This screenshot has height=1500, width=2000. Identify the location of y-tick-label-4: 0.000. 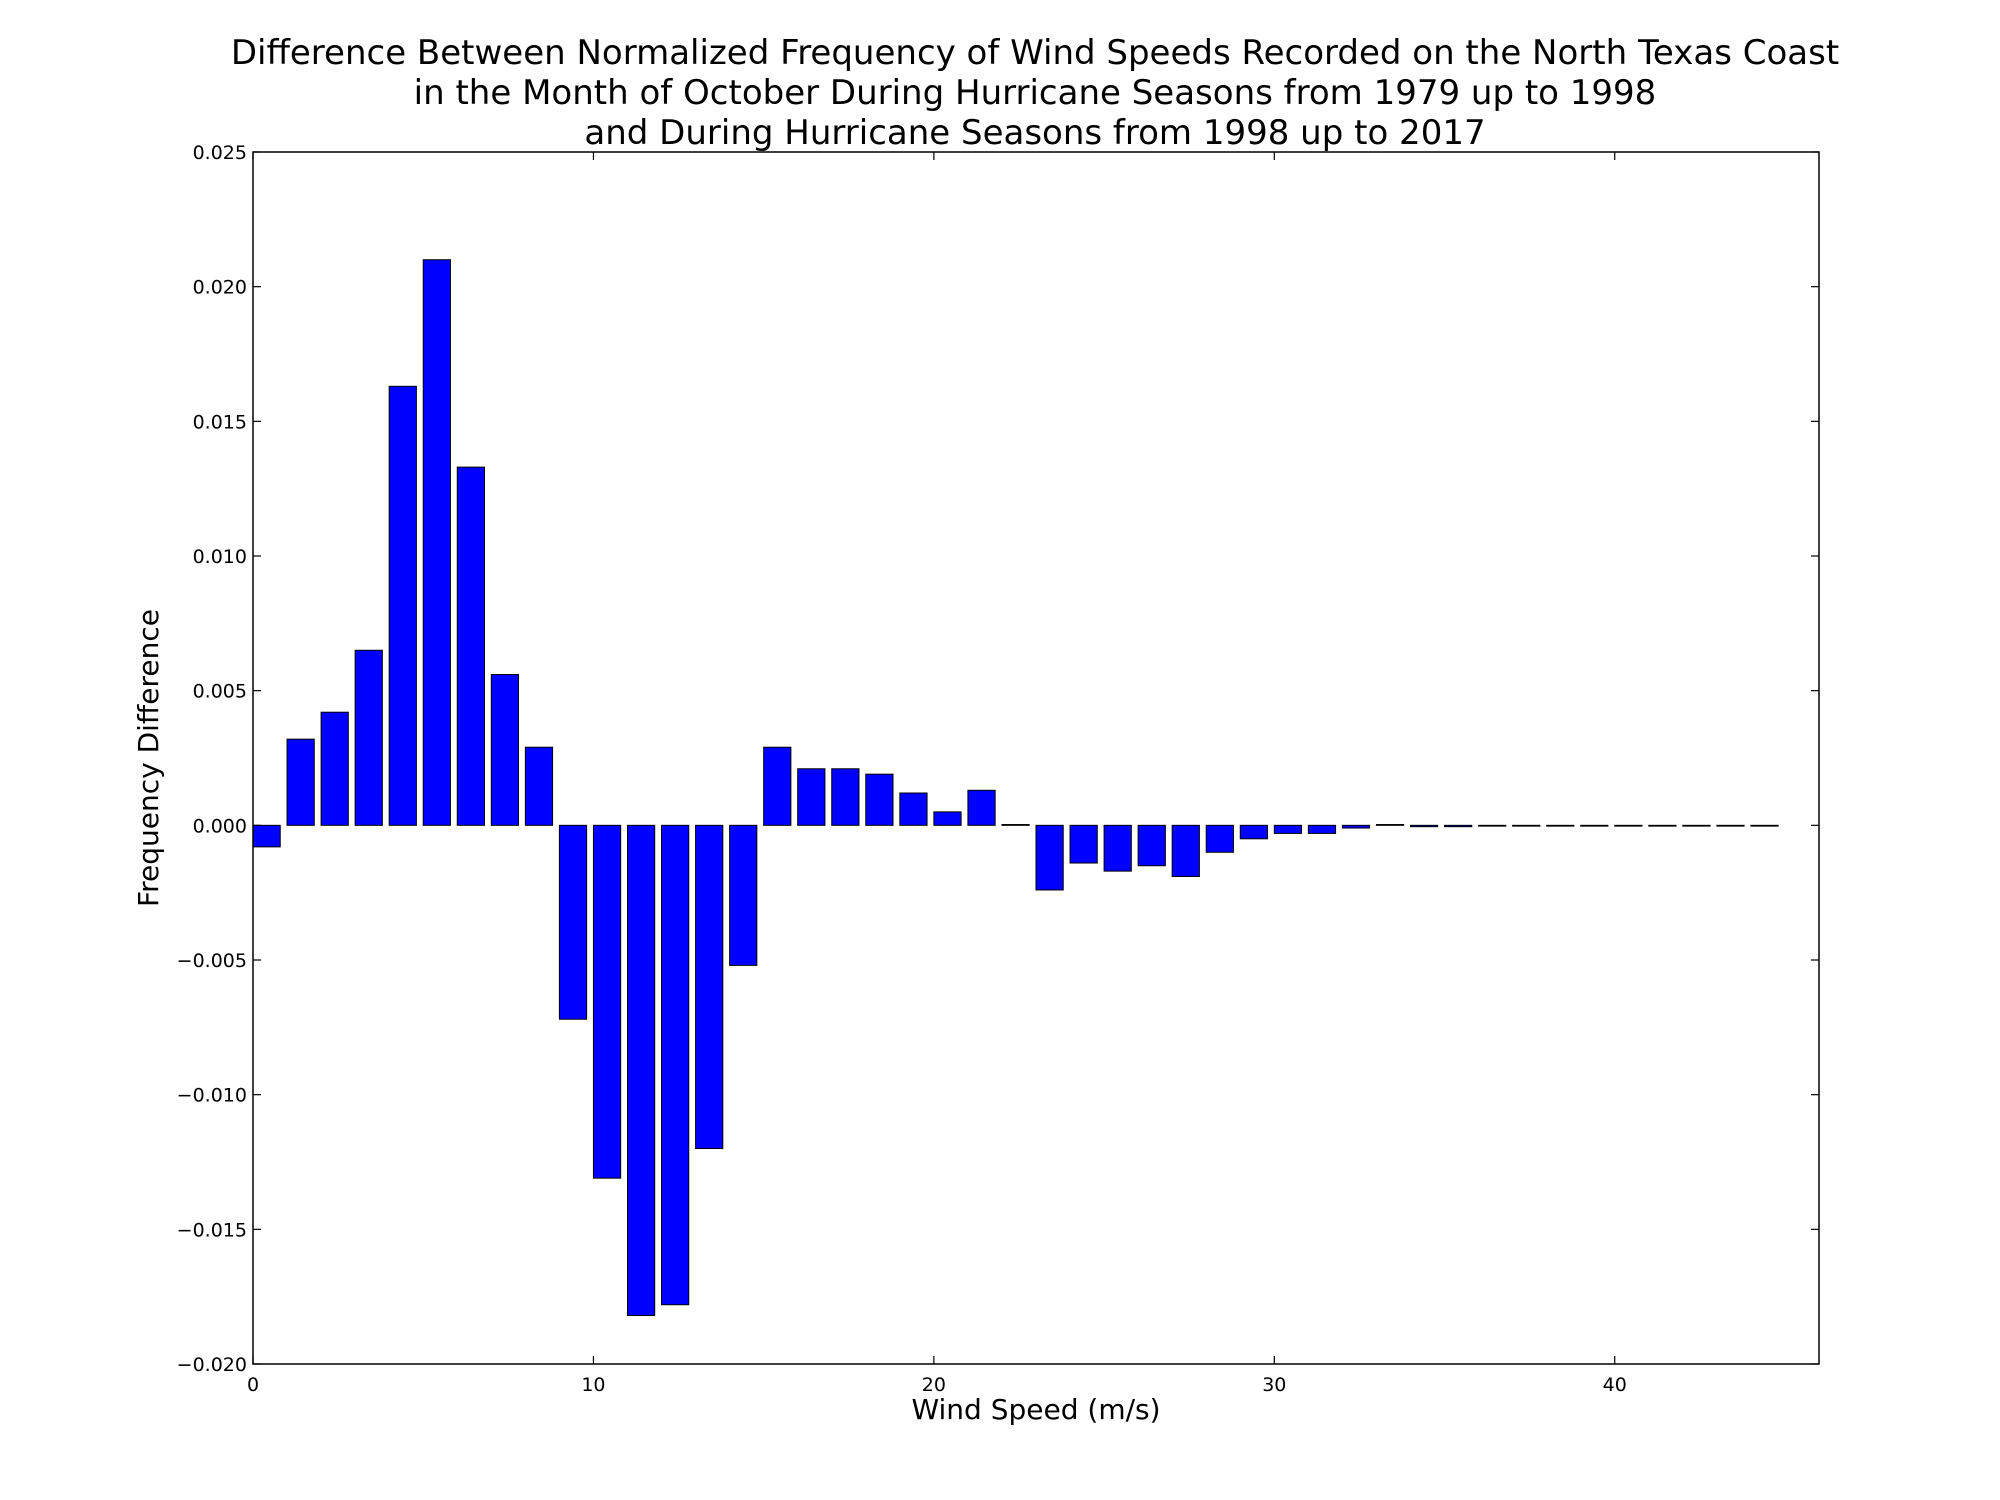
(220, 826).